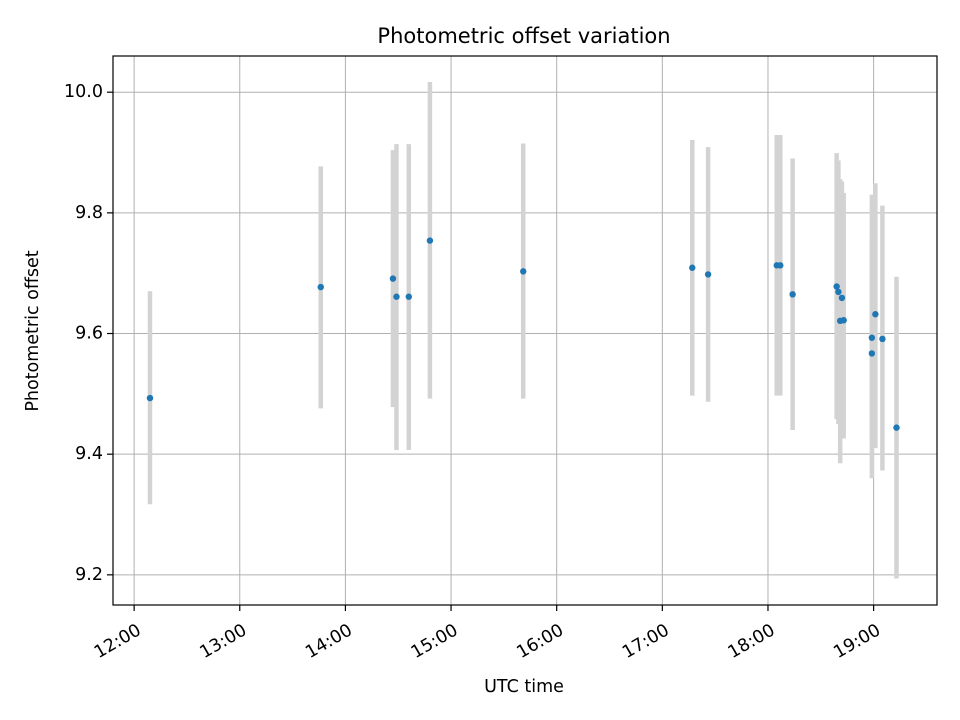  Describe the element at coordinates (89, 454) in the screenshot. I see `y-tick-label: 9.4` at that location.